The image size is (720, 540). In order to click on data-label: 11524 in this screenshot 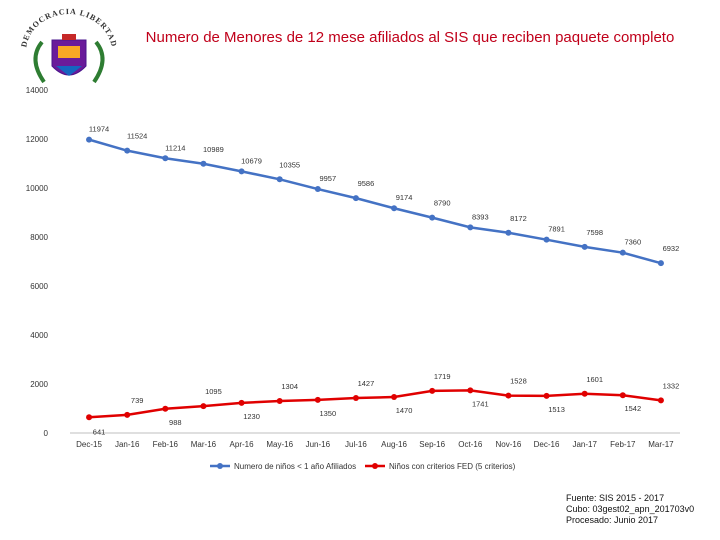, I will do `click(137, 136)`.